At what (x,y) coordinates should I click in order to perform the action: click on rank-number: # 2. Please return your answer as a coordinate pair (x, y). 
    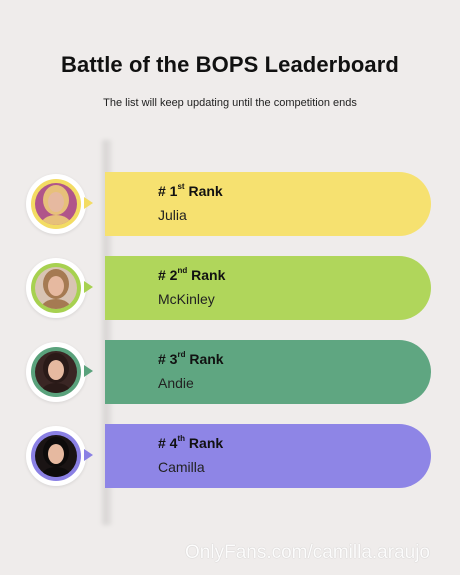
    Looking at the image, I should click on (168, 275).